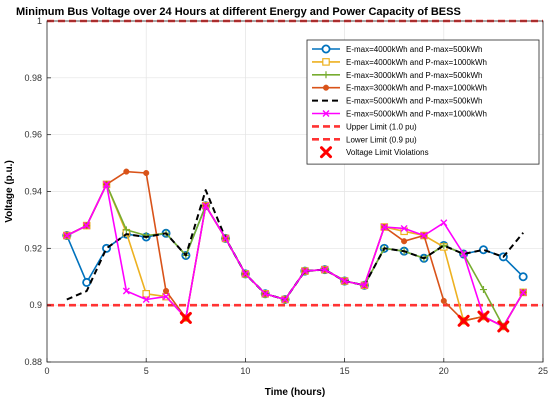  I want to click on legend-label: E-max=3000kWh and P-max=1000kWh, so click(416, 88).